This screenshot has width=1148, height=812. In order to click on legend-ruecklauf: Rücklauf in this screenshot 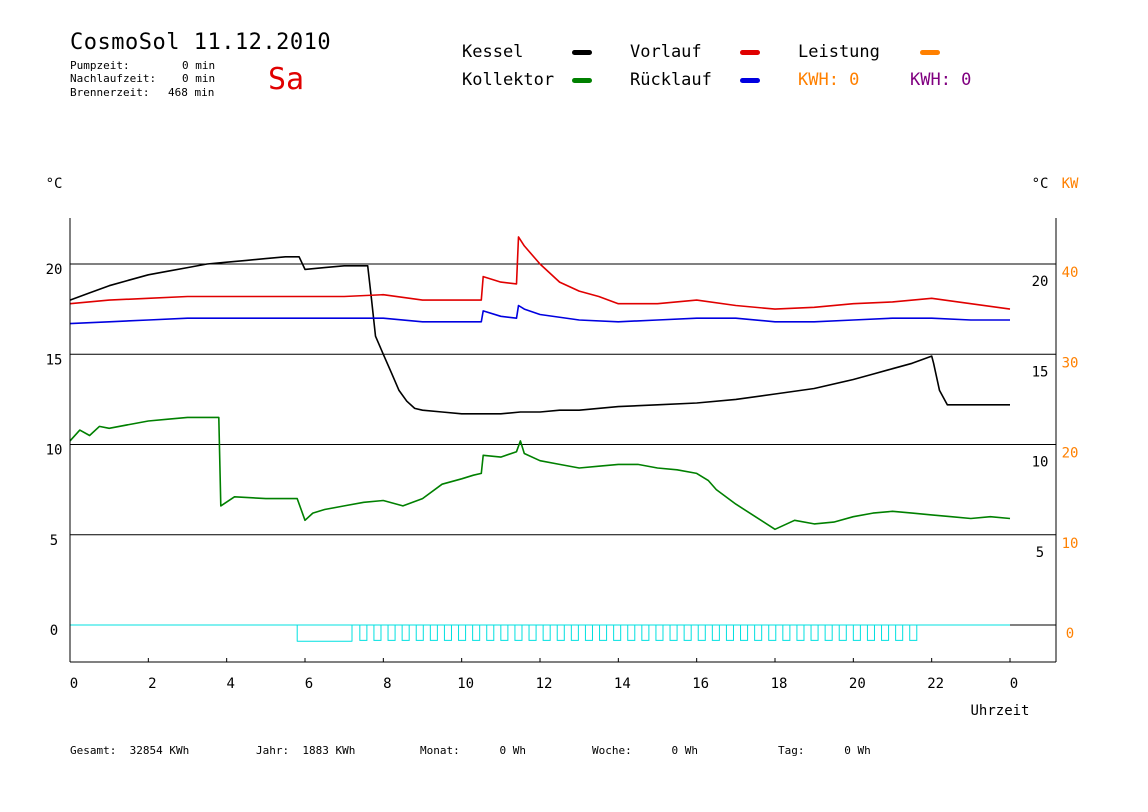, I will do `click(671, 80)`.